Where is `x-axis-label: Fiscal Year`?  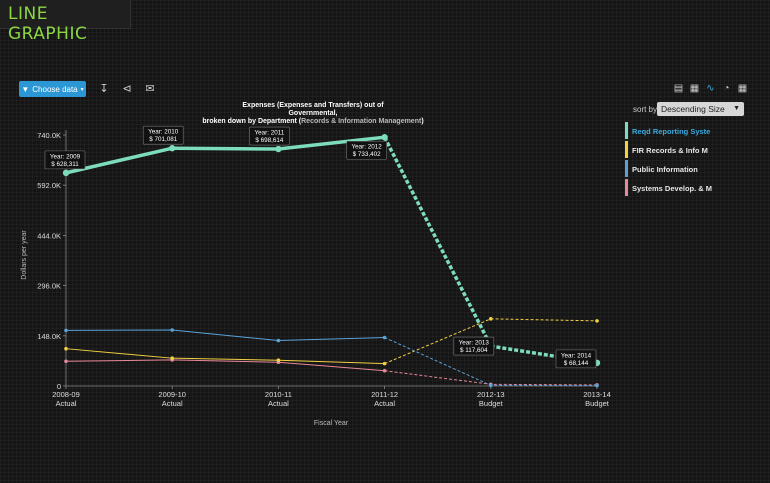
x-axis-label: Fiscal Year is located at coordinates (331, 423).